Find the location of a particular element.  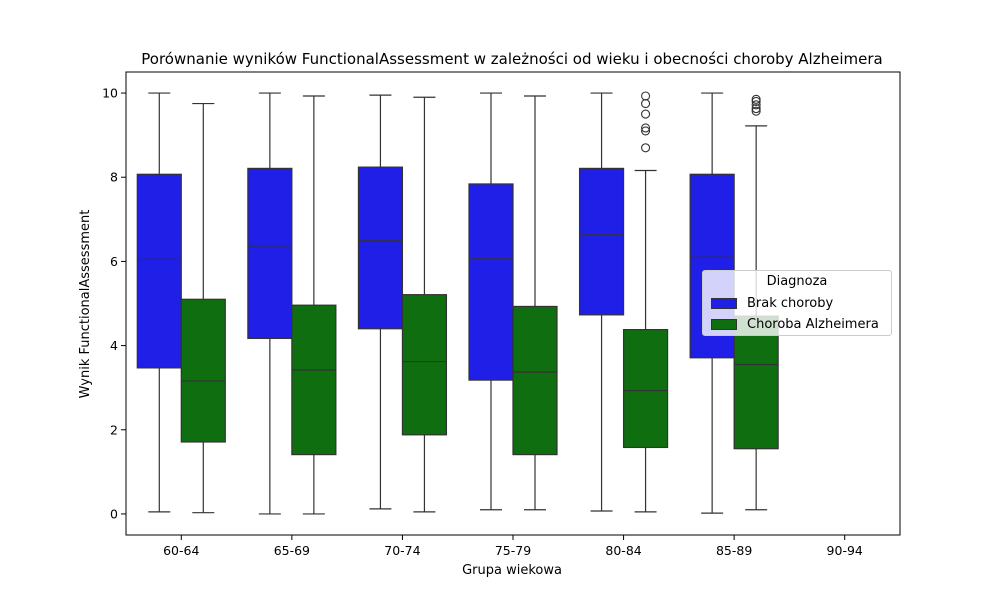

y-tick-label: 6 is located at coordinates (114, 261).